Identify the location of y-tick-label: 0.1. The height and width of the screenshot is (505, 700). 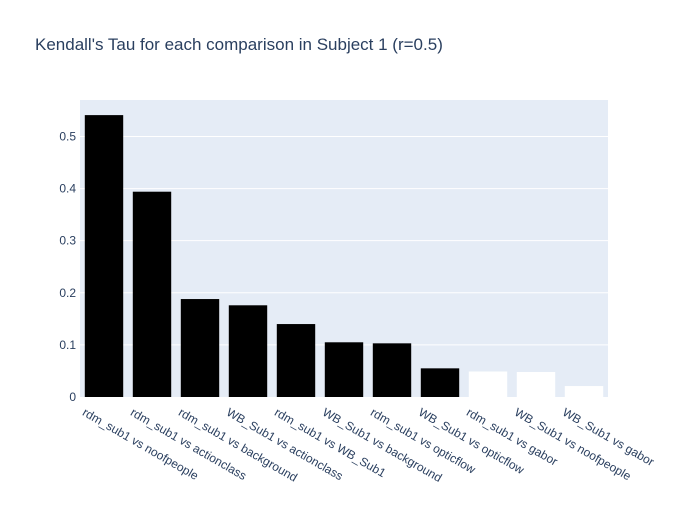
(67, 345).